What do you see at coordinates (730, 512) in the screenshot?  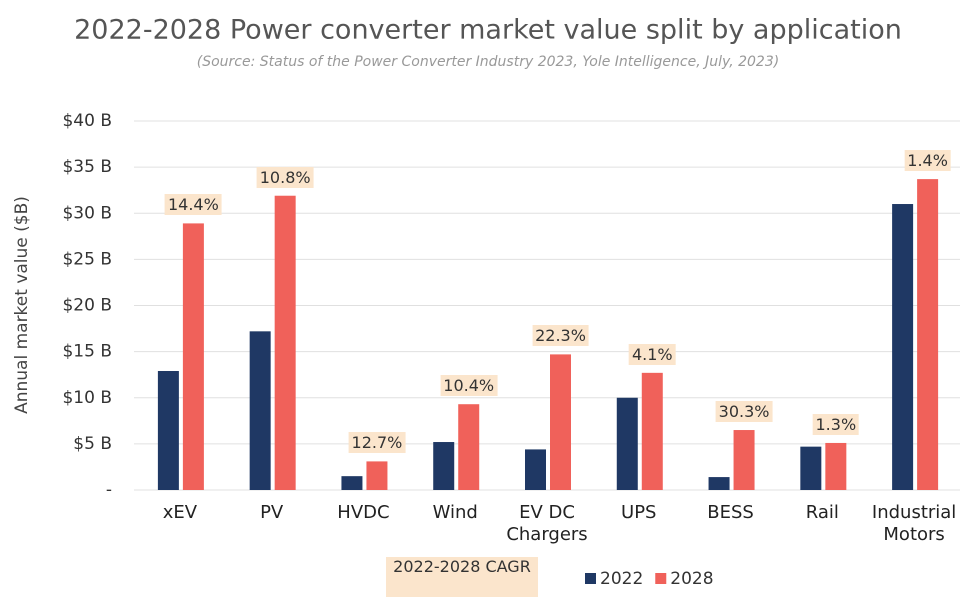 I see `x-tick-label: BESS` at bounding box center [730, 512].